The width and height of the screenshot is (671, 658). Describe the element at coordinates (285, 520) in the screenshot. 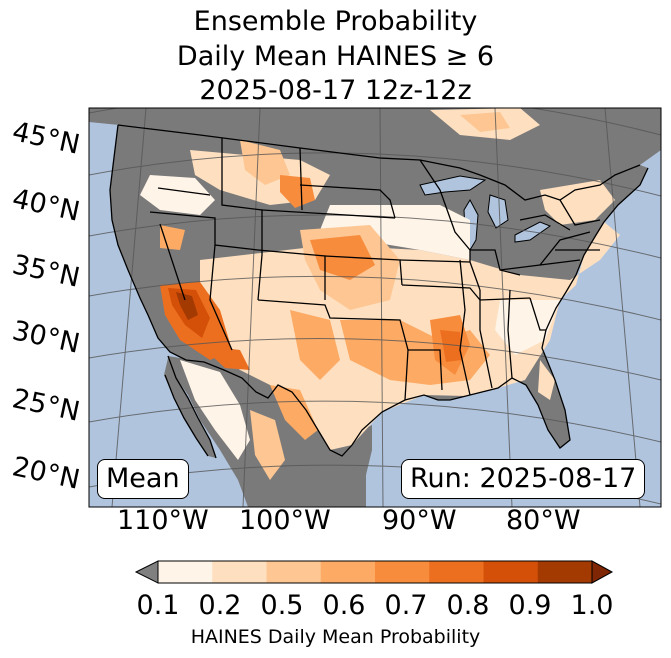

I see `lon-label-100w: 100°W` at that location.